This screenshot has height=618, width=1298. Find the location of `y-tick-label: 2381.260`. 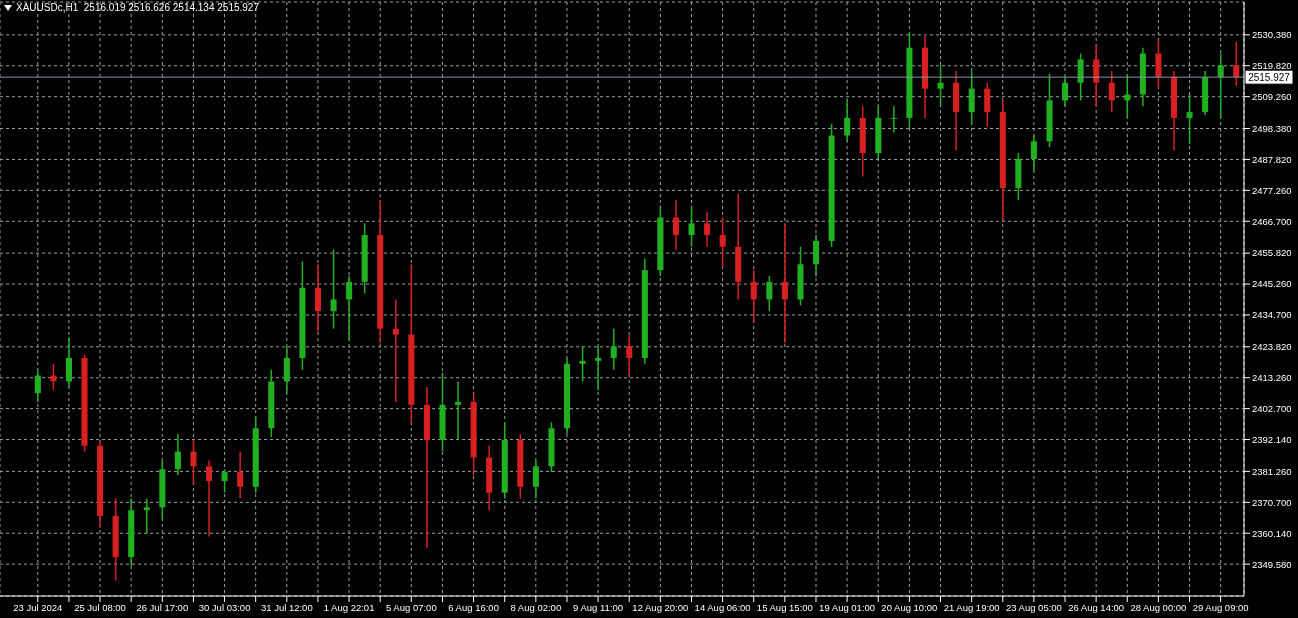

y-tick-label: 2381.260 is located at coordinates (1272, 471).